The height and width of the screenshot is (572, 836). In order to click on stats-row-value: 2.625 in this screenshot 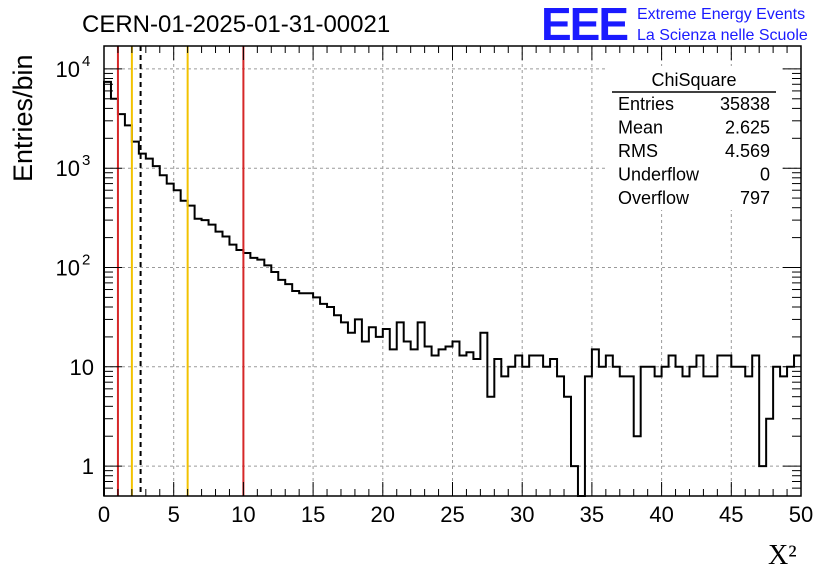, I will do `click(747, 128)`.